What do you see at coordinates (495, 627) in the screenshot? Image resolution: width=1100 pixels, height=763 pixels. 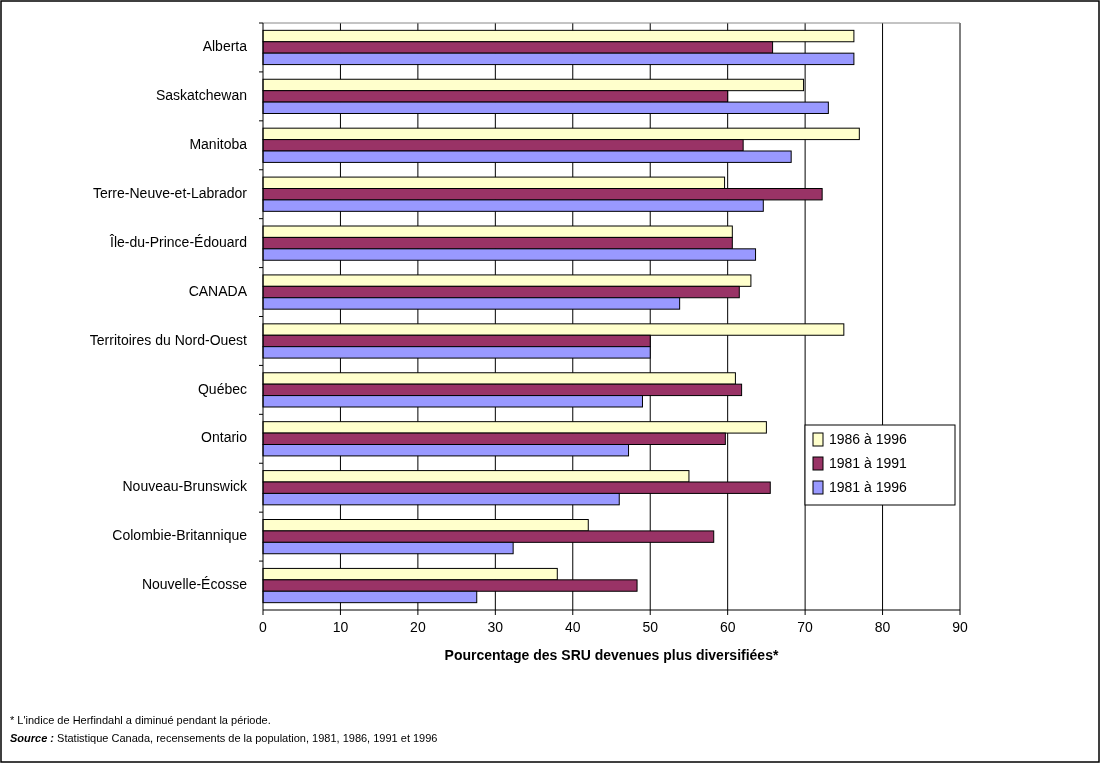 I see `x-tick-label: 30` at bounding box center [495, 627].